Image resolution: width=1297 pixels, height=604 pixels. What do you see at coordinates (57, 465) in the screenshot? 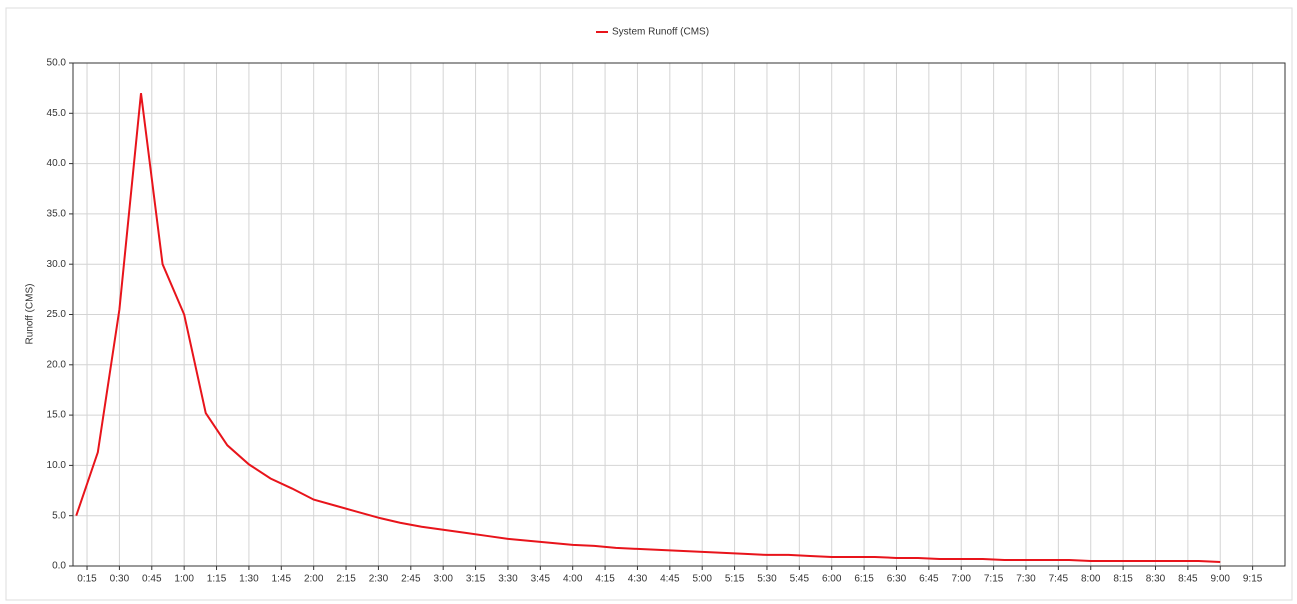
I see `y-tick-label: 10.0` at bounding box center [57, 465].